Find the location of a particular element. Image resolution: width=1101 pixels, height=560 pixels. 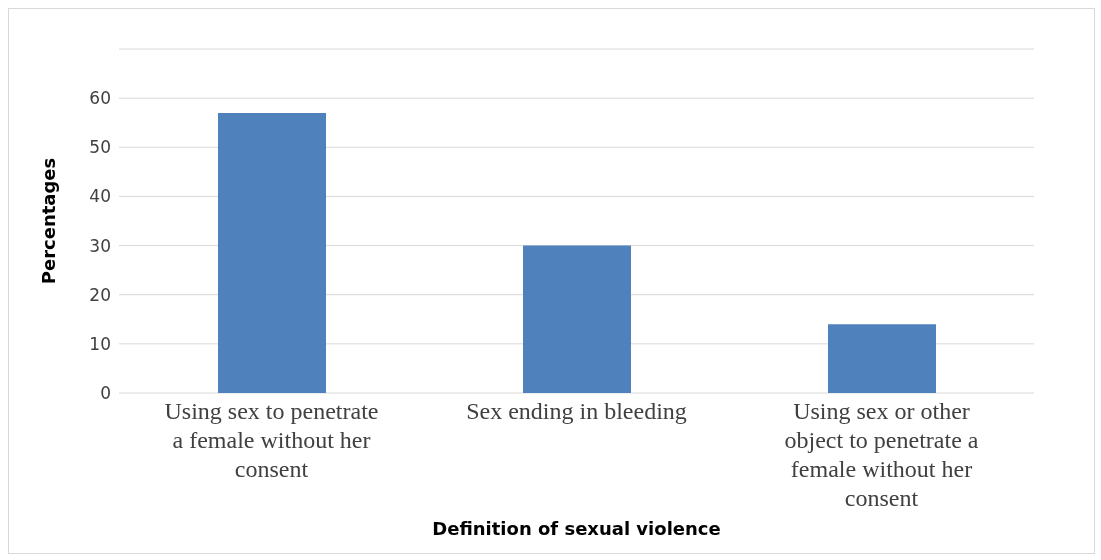

y-tick-label: 50 is located at coordinates (100, 147).